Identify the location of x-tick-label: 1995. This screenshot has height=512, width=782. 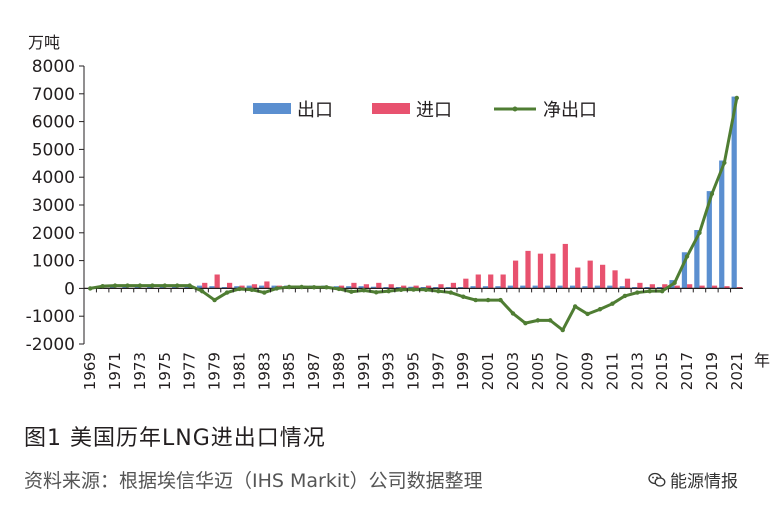
(414, 371).